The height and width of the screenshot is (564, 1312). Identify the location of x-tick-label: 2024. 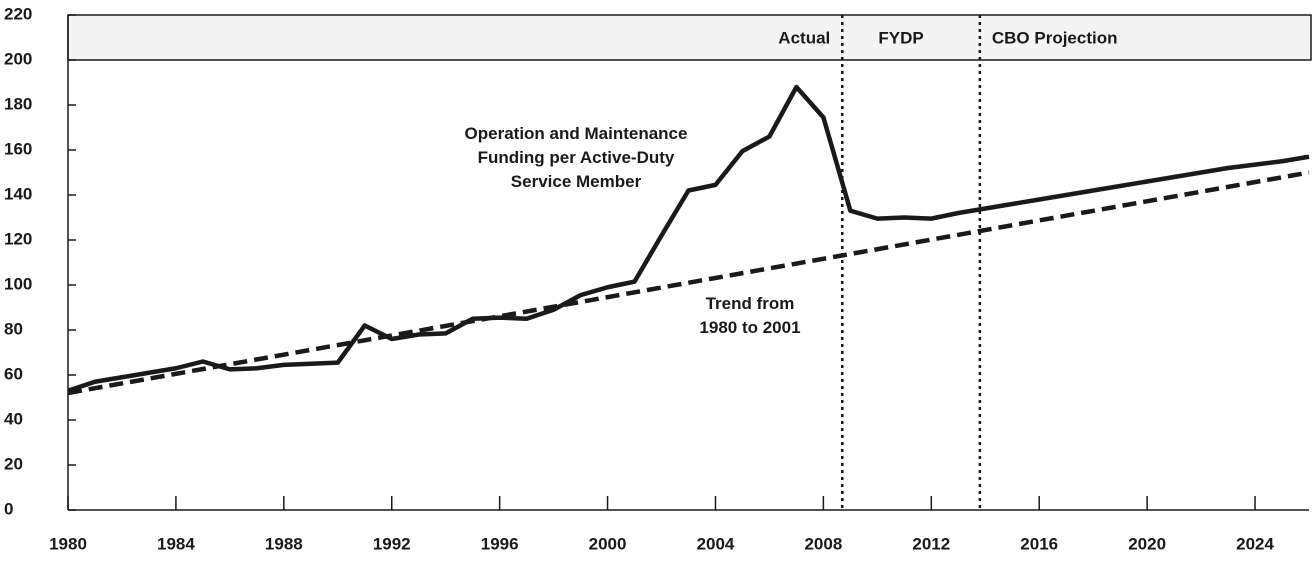
(1255, 543).